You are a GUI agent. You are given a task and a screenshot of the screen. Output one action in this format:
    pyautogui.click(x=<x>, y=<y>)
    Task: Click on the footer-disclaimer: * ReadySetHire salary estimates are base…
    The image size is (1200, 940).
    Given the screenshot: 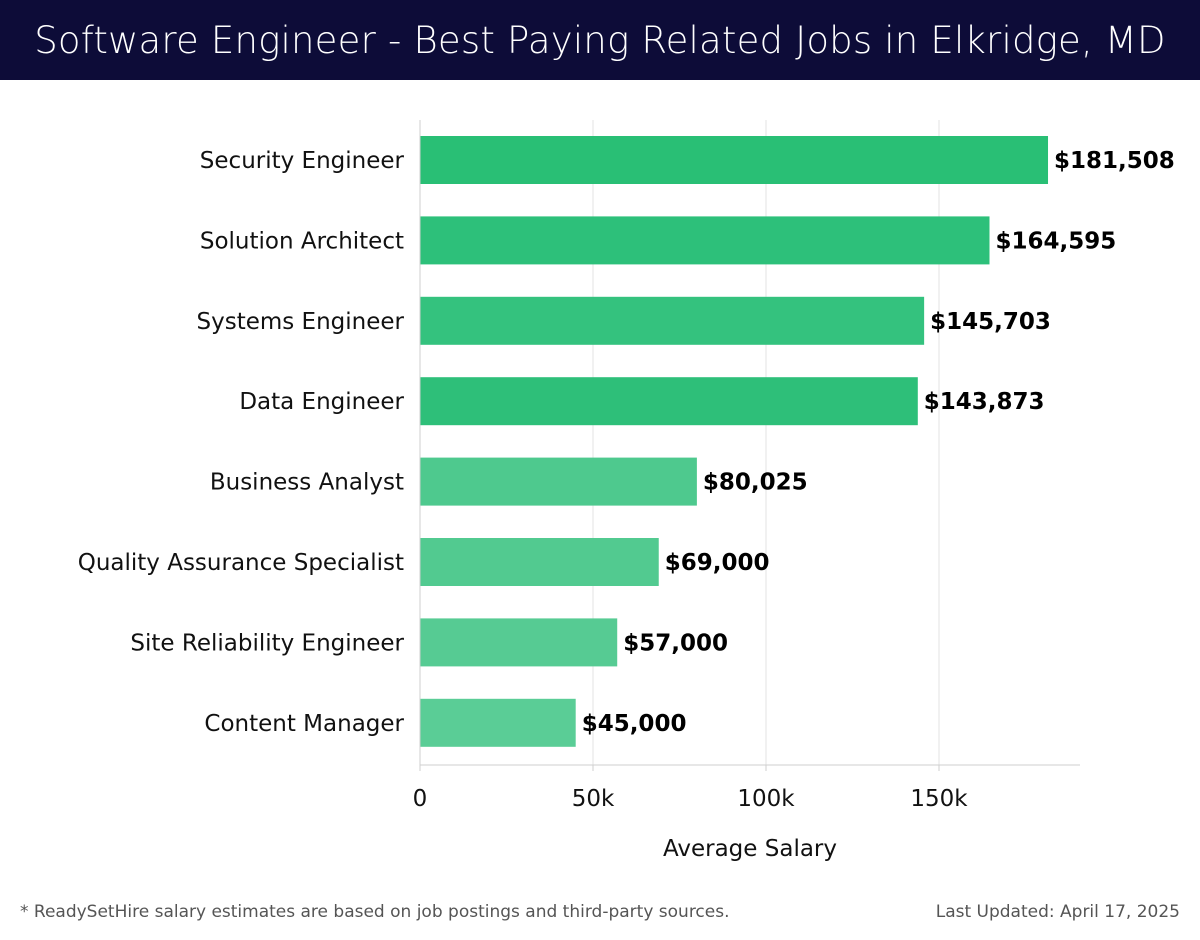 What is the action you would take?
    pyautogui.click(x=375, y=912)
    